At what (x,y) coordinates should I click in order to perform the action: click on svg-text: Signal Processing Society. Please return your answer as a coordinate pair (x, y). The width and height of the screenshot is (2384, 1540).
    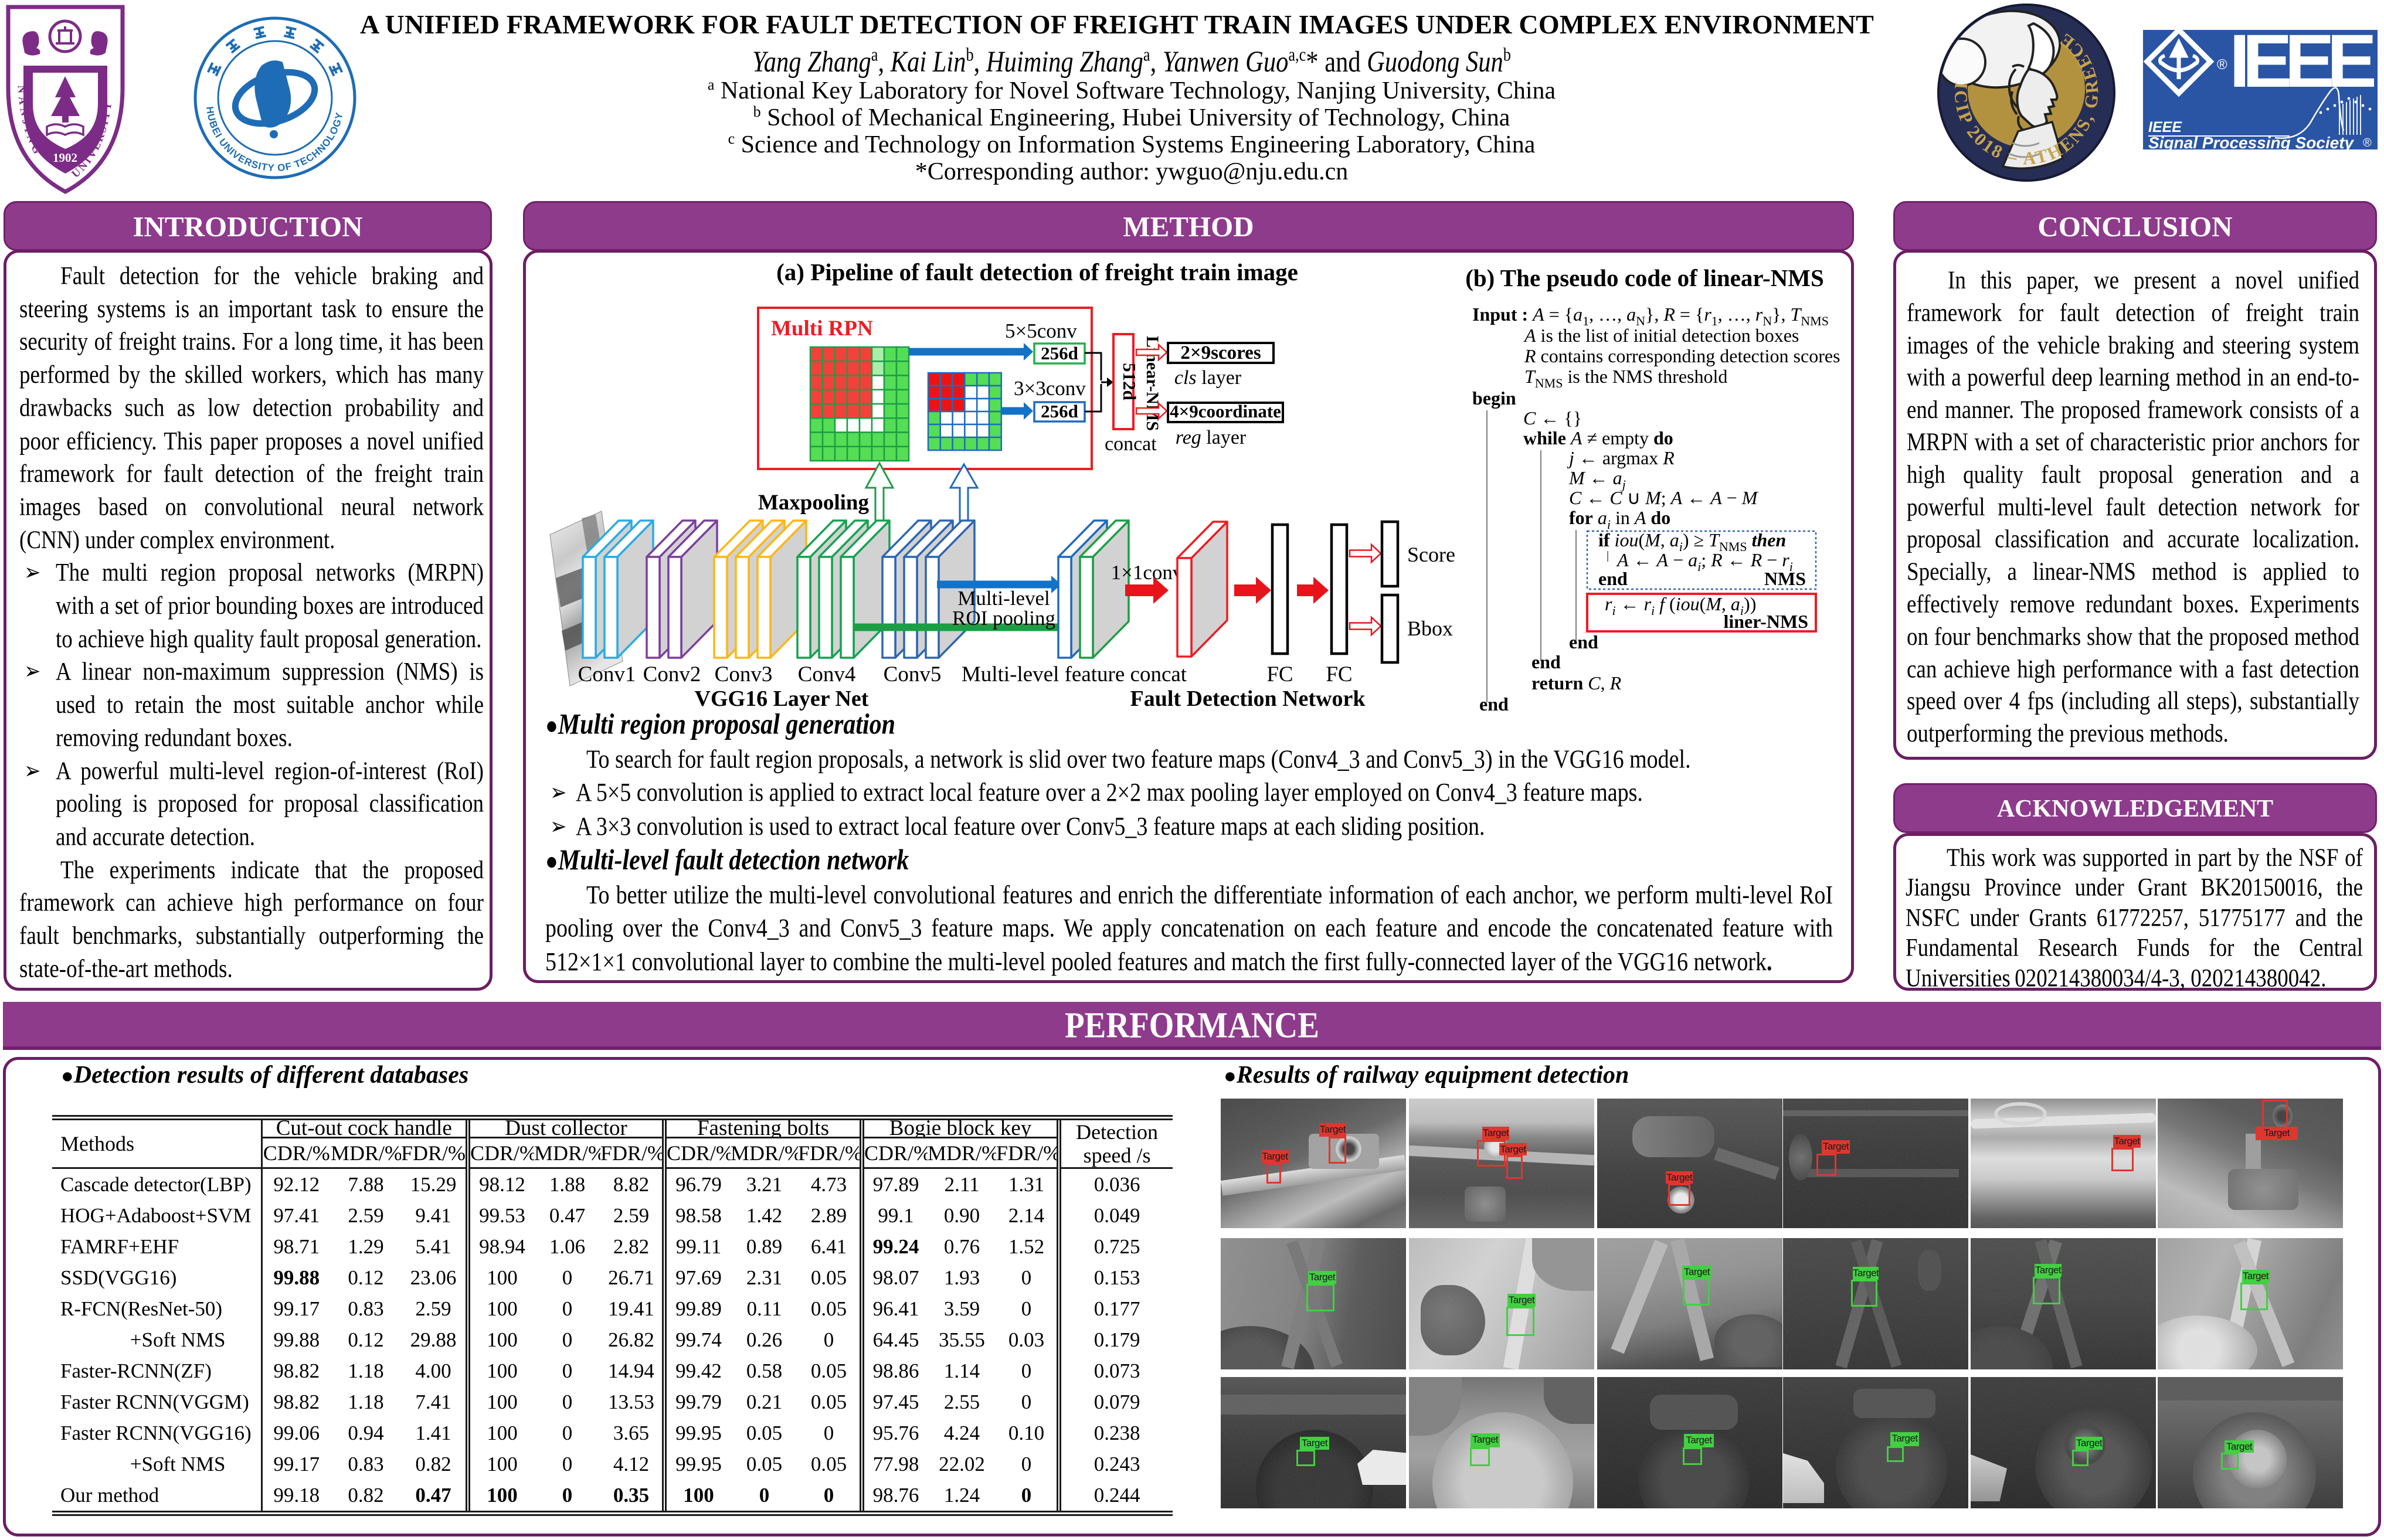
    Looking at the image, I should click on (2251, 143).